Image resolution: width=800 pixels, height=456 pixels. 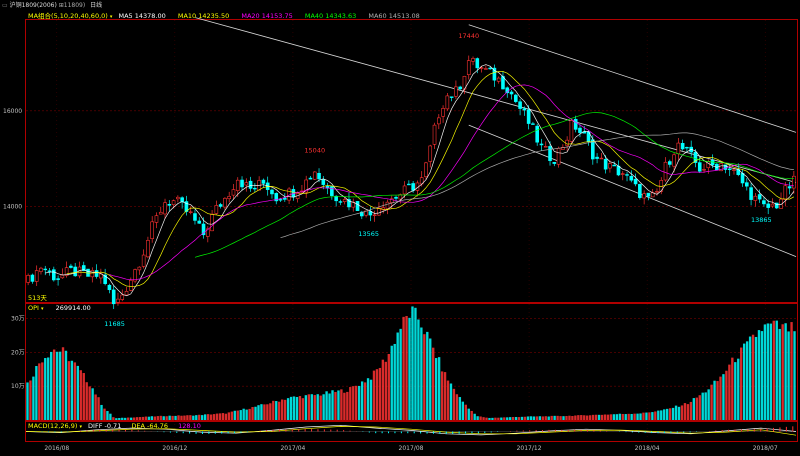 What do you see at coordinates (96, 5) in the screenshot?
I see `period-label: 日线` at bounding box center [96, 5].